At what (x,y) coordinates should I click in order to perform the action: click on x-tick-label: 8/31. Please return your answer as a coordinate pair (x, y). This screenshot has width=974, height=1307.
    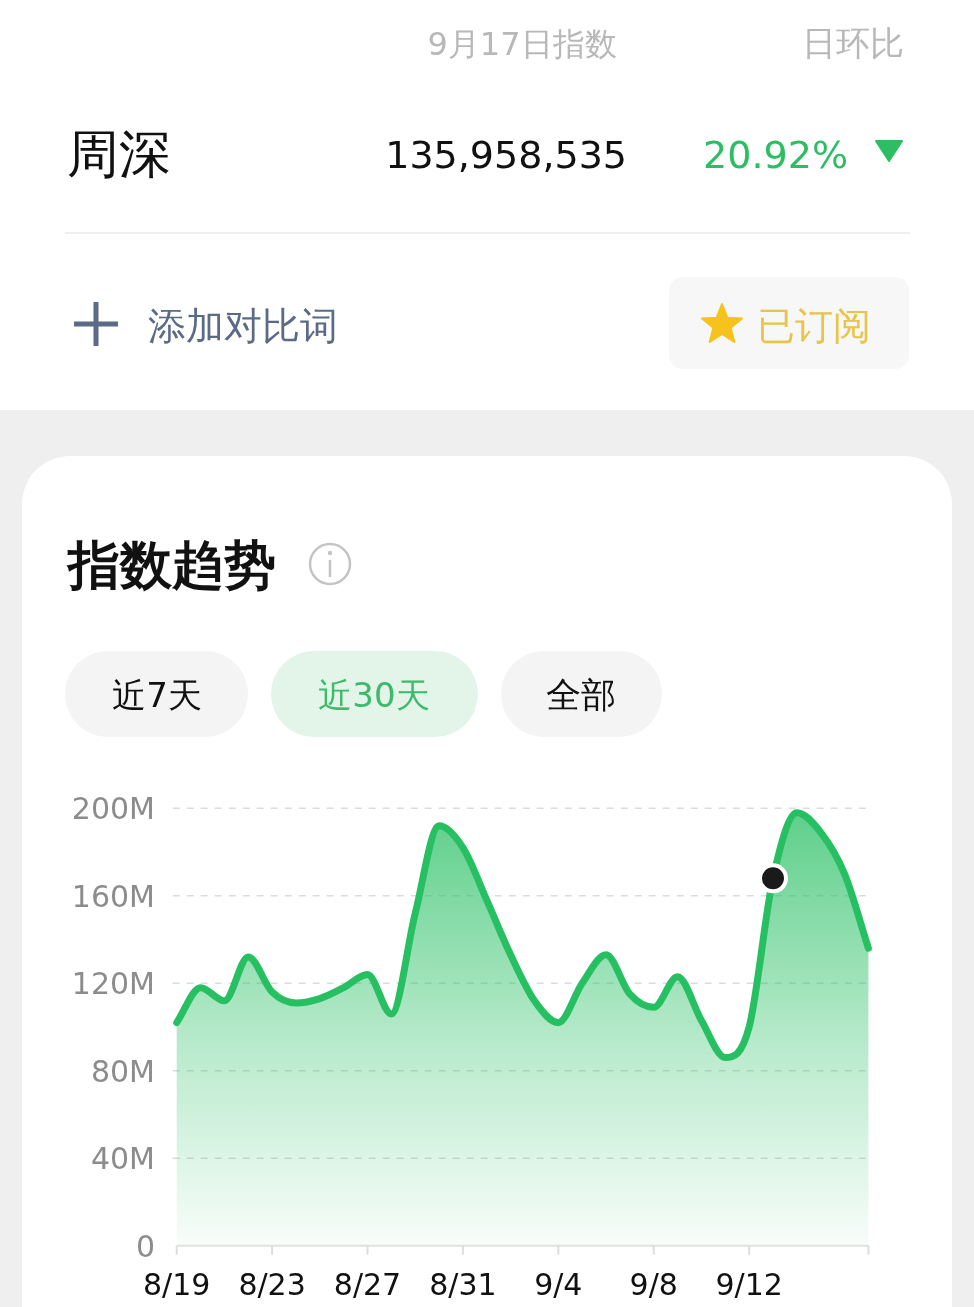
    Looking at the image, I should click on (463, 1284).